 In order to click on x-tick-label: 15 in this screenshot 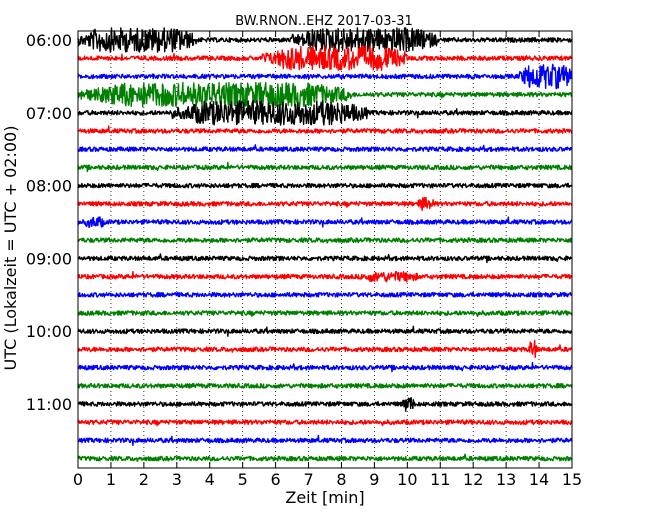, I will do `click(572, 479)`.